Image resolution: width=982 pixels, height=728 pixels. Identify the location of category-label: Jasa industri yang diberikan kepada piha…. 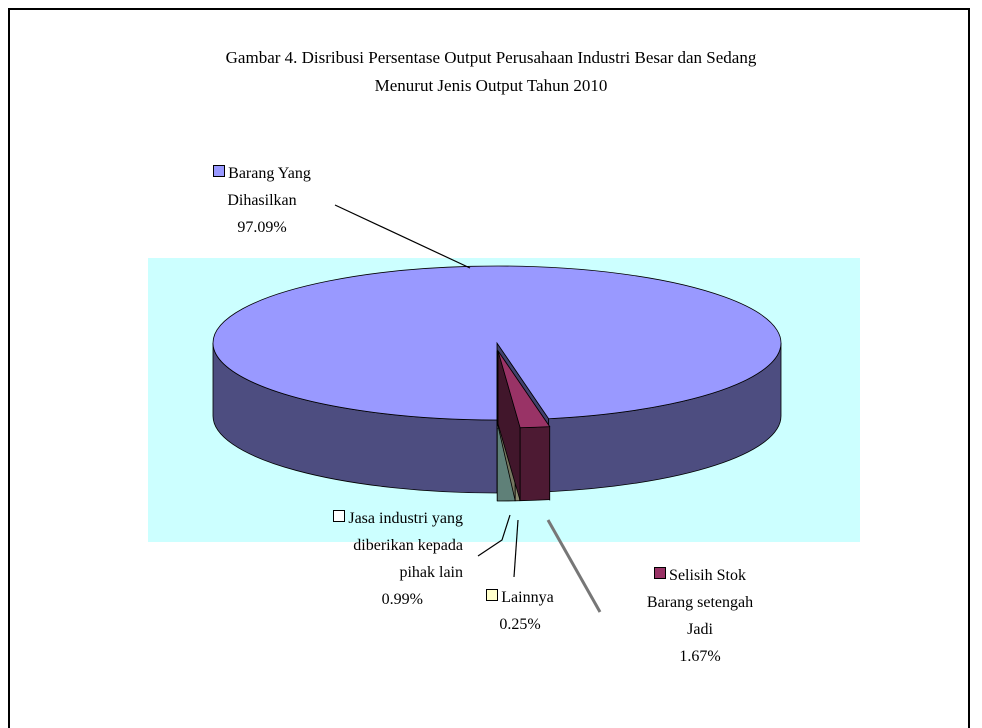
(405, 545).